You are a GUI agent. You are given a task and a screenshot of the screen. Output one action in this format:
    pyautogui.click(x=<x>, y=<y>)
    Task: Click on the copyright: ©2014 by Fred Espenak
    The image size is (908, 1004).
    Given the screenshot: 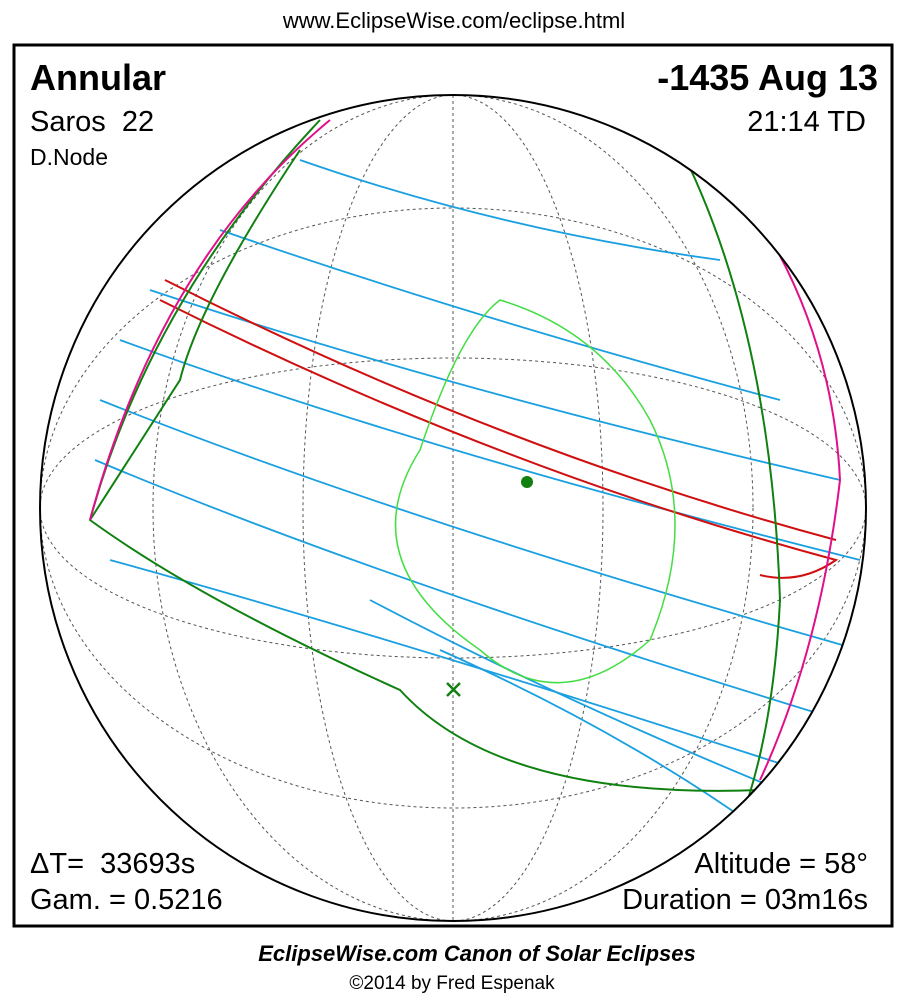 What is the action you would take?
    pyautogui.click(x=452, y=983)
    